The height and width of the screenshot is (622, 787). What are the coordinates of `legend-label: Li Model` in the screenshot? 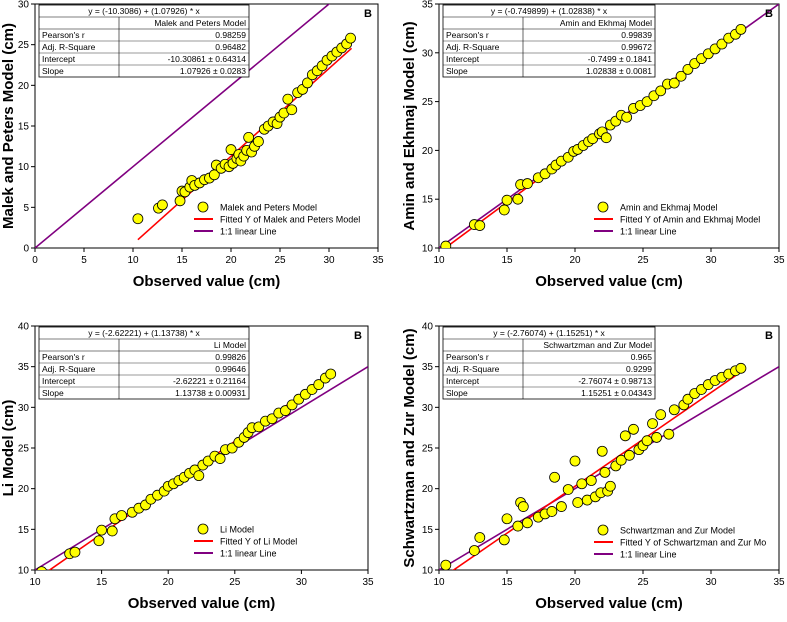 It's located at (237, 530).